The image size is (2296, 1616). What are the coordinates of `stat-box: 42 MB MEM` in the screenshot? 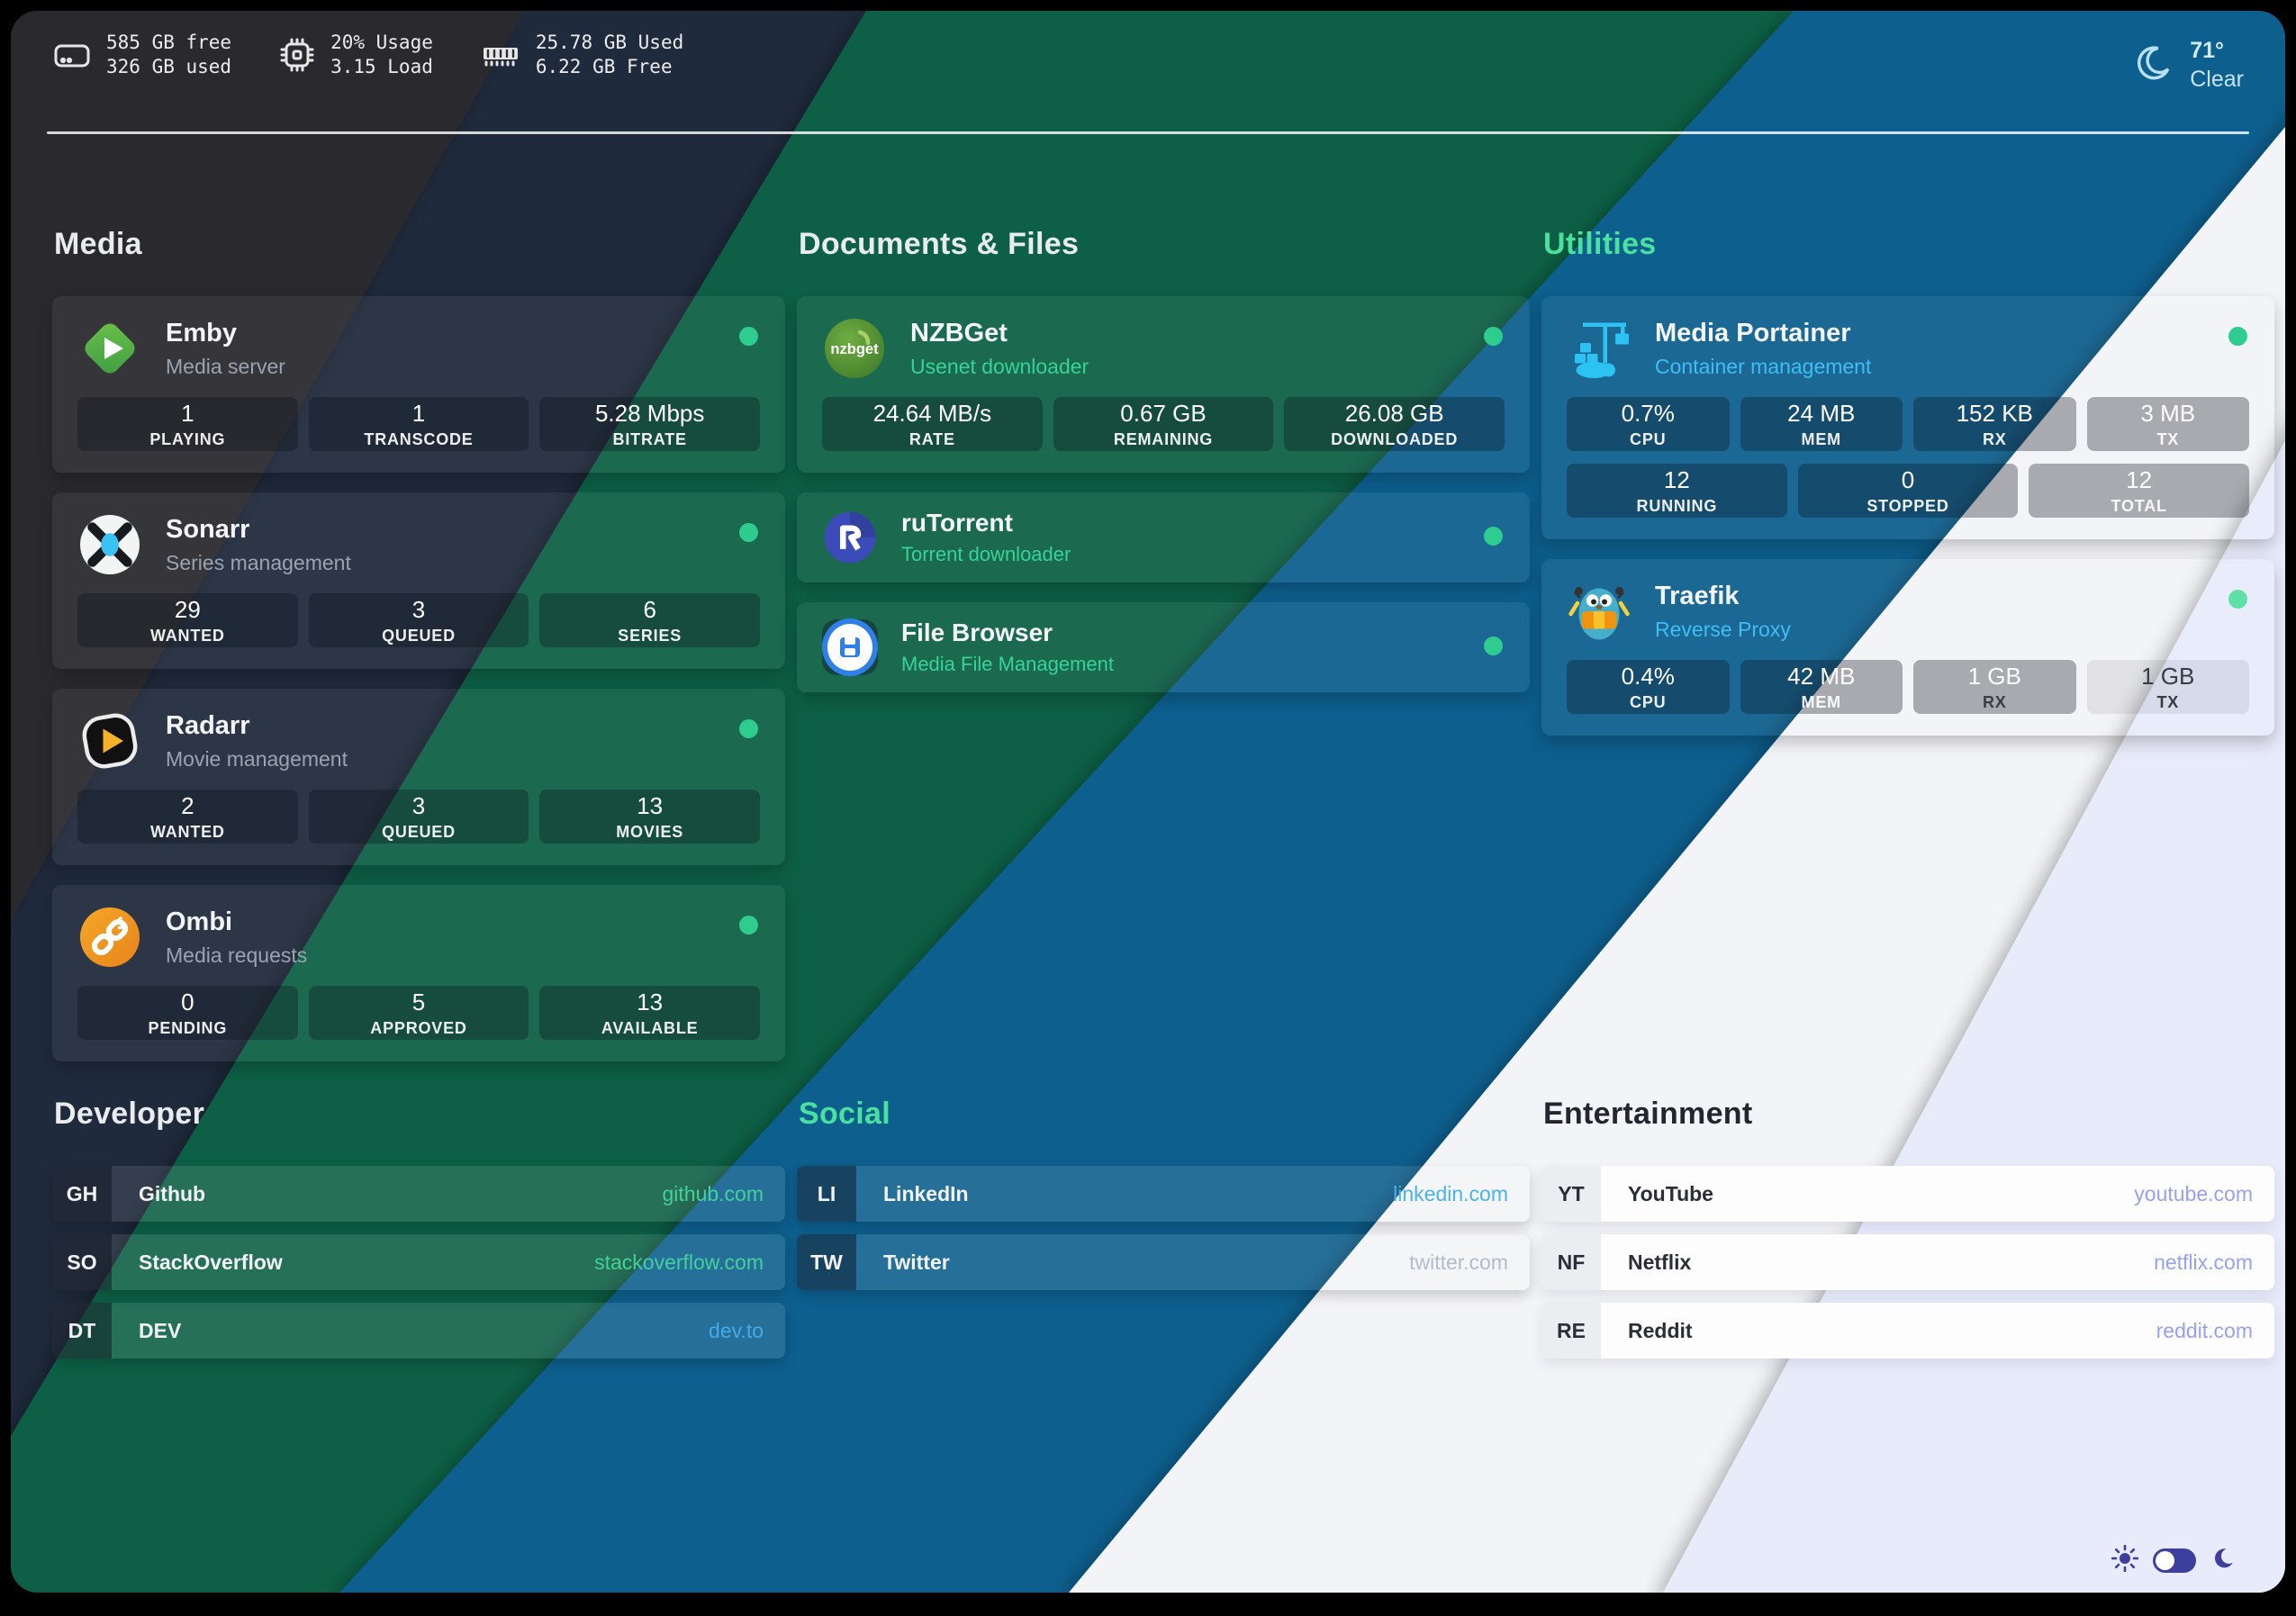 It's located at (1821, 687).